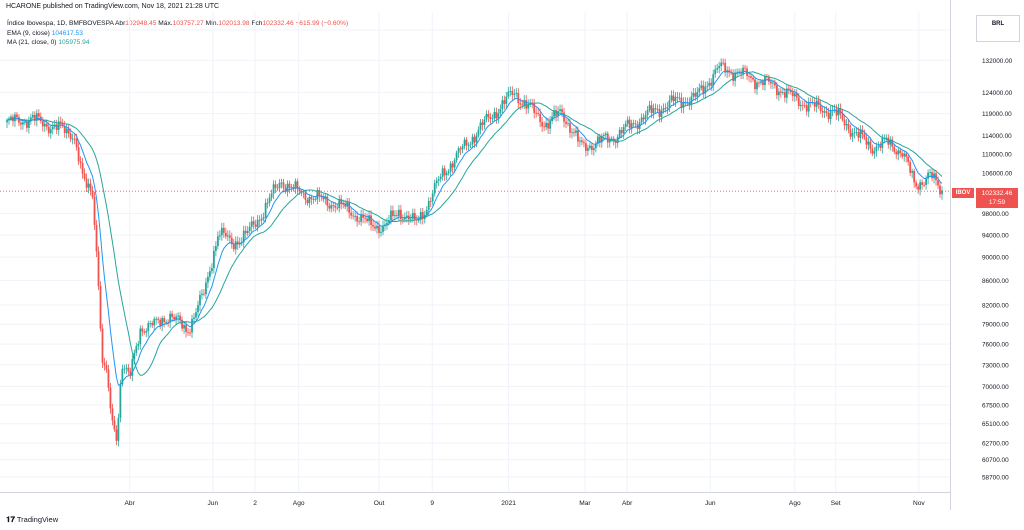 The width and height of the screenshot is (1024, 530). I want to click on currency-selector: BRL, so click(998, 28).